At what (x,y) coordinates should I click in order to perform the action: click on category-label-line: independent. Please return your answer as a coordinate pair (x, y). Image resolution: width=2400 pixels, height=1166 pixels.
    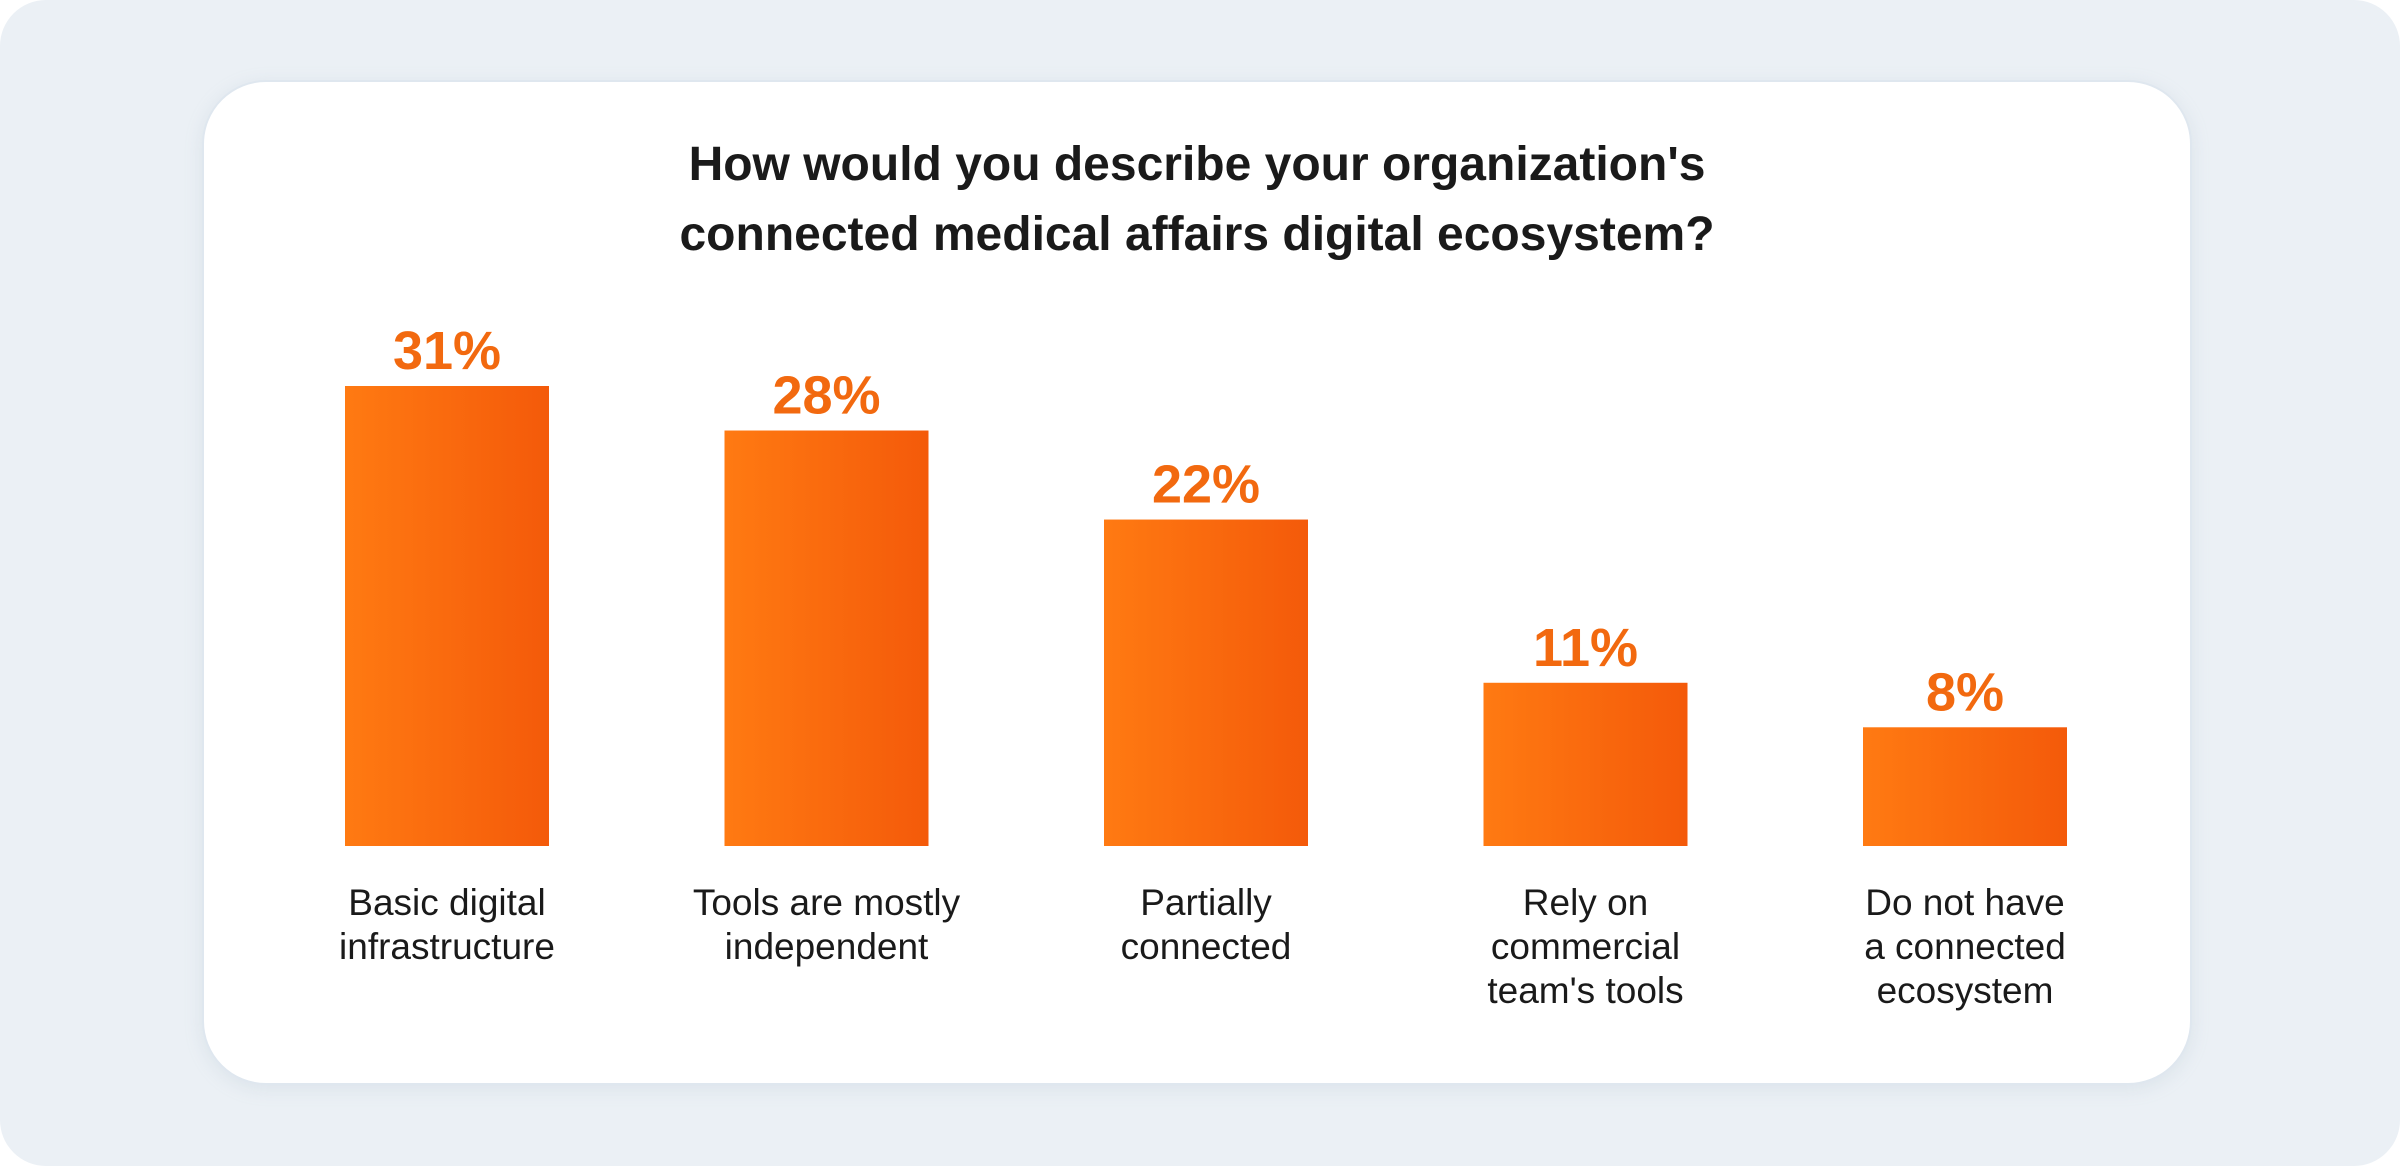
    Looking at the image, I should click on (827, 946).